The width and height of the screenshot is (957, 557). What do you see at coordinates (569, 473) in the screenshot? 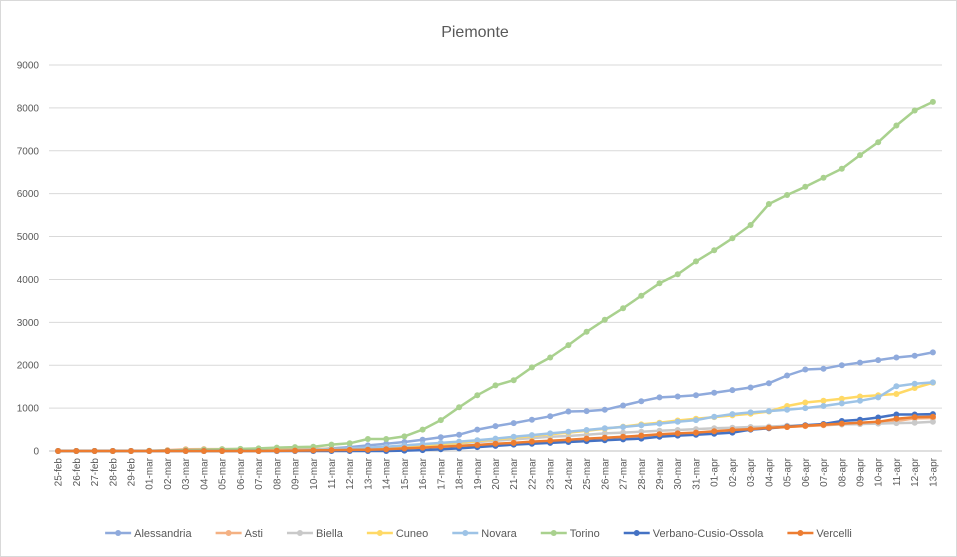
I see `x-tick-label: 24-mar` at bounding box center [569, 473].